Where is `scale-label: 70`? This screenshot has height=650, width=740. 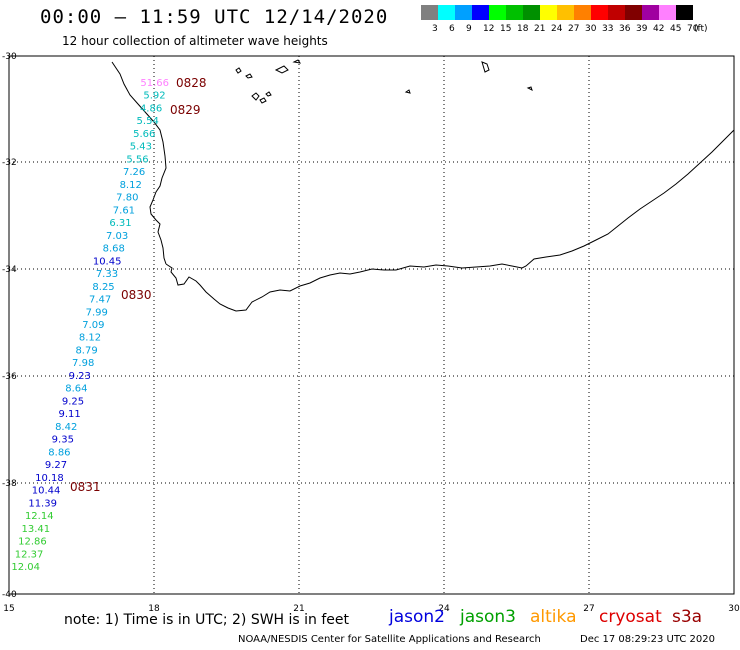
scale-label: 70 is located at coordinates (693, 29).